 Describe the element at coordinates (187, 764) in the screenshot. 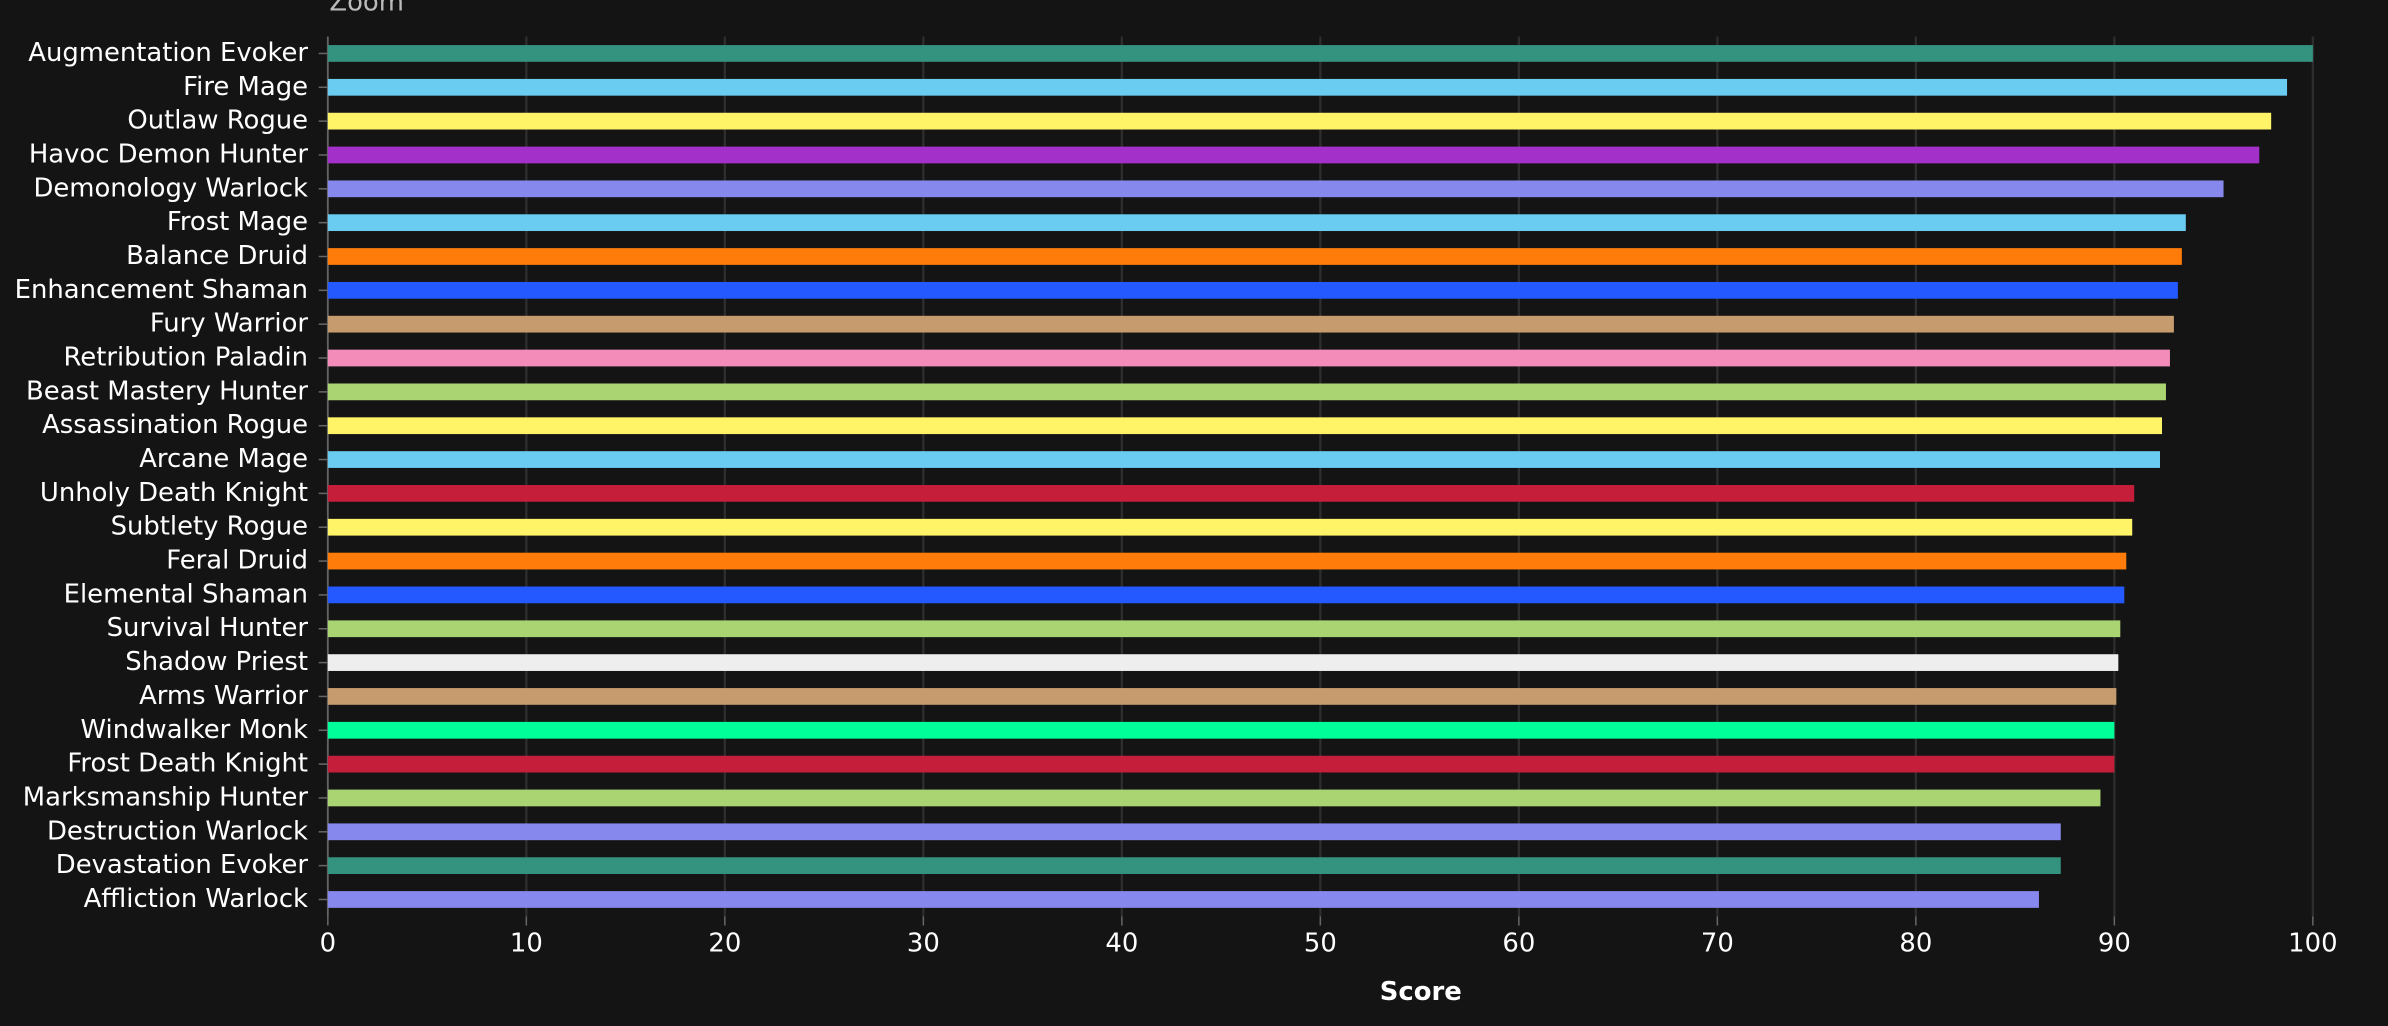

I see `y-tick-label: Frost Death Knight` at that location.